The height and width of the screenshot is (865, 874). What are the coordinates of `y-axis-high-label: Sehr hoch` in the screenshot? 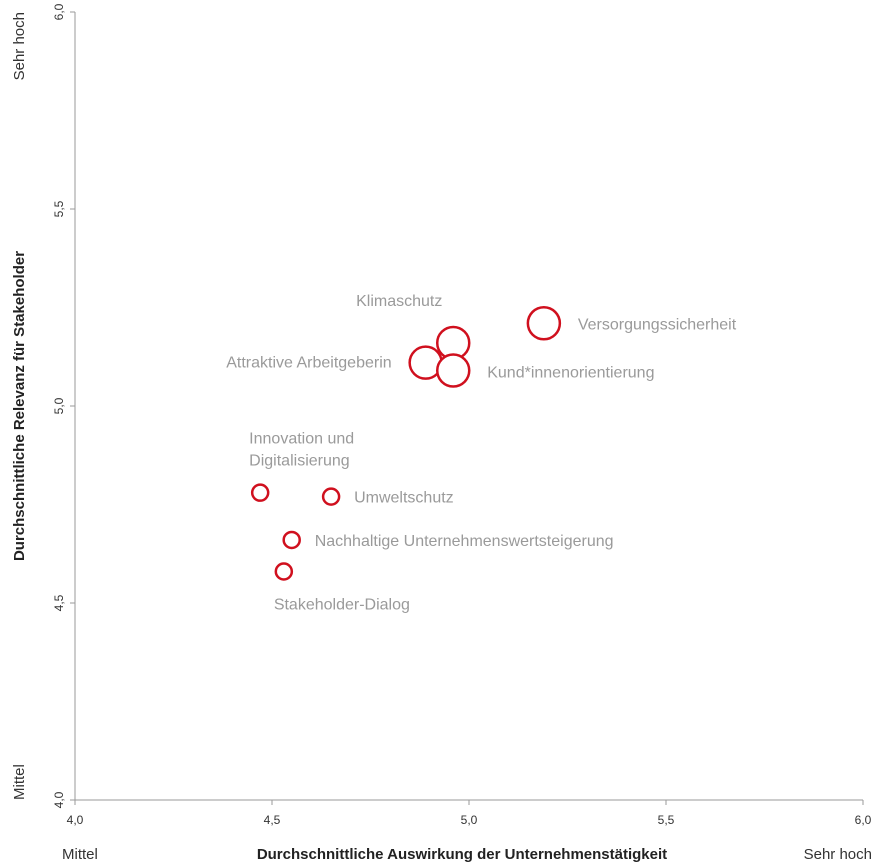 It's located at (19, 46).